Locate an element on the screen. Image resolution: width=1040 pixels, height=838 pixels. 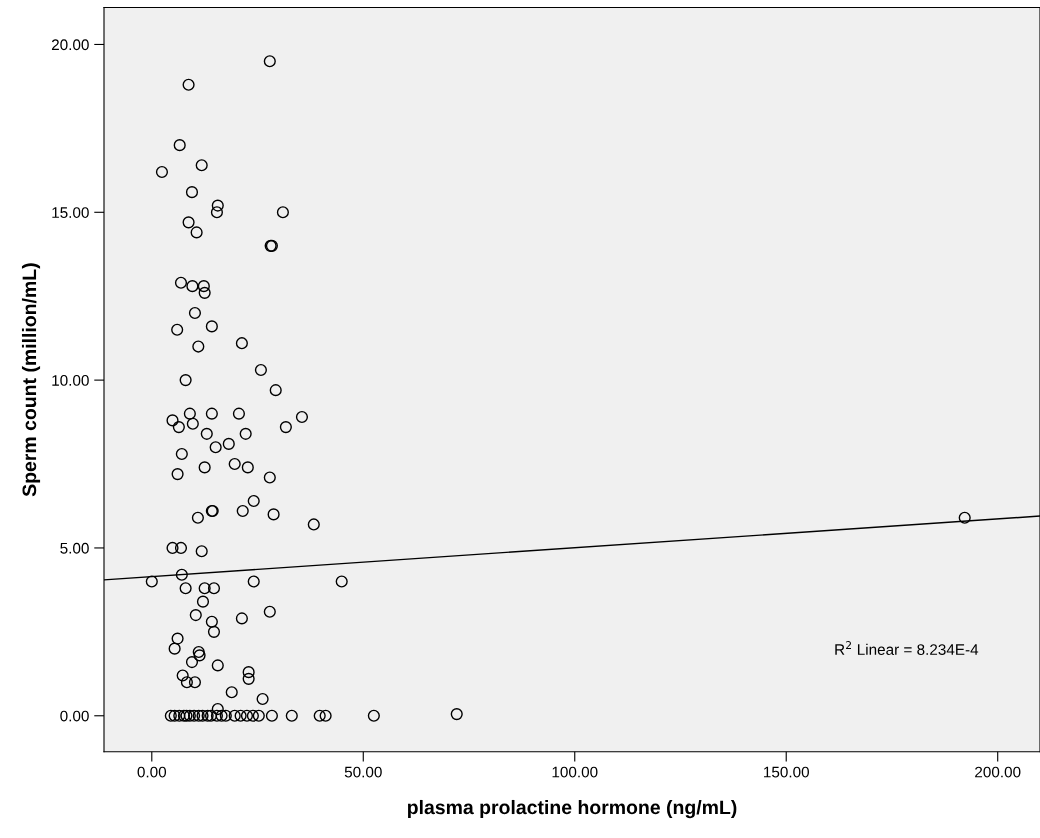
annotation: R$^{2}$ Linear = 8.234E-4 is located at coordinates (907, 648).